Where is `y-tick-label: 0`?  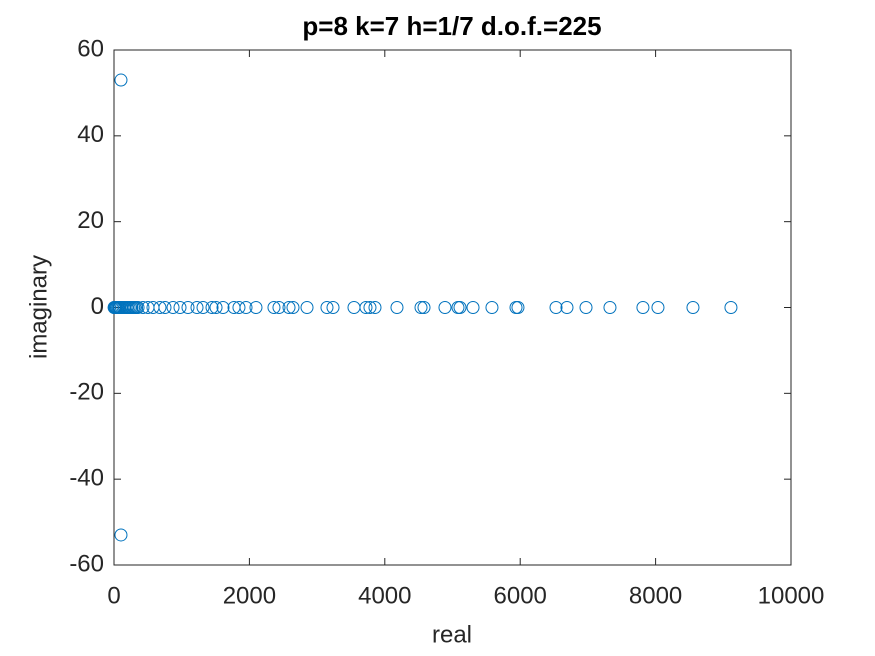
y-tick-label: 0 is located at coordinates (97, 306).